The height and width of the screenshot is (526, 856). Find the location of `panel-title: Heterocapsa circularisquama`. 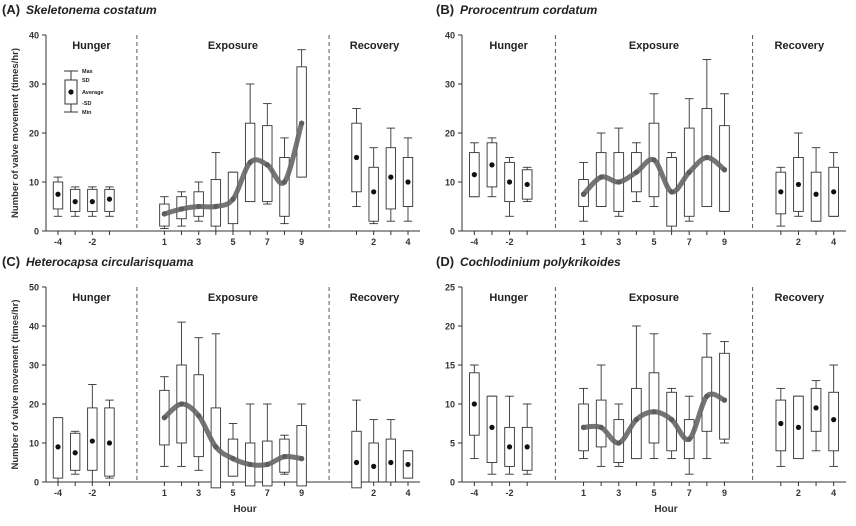

panel-title: Heterocapsa circularisquama is located at coordinates (110, 262).